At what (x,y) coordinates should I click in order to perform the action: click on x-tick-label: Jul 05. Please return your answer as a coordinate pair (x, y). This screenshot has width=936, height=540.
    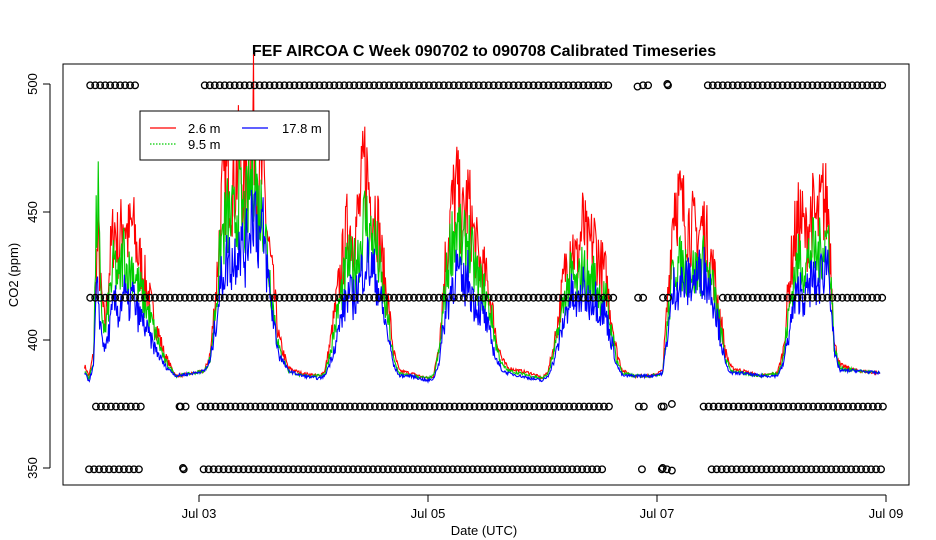
    Looking at the image, I should click on (428, 513).